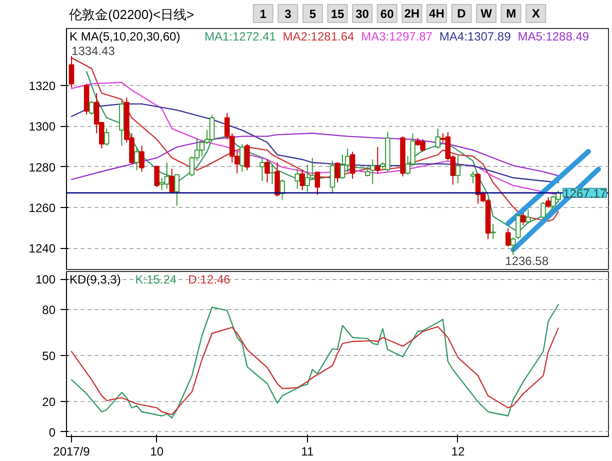 The image size is (612, 461). Describe the element at coordinates (240, 37) in the screenshot. I see `text: MA1:1272.41` at that location.